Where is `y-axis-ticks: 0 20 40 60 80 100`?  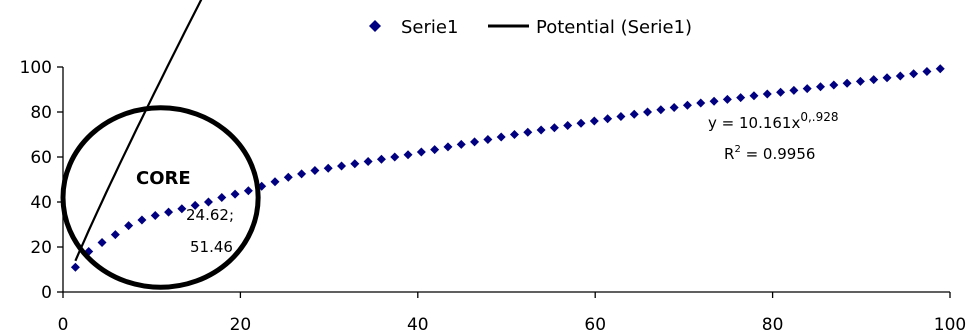
y-axis-ticks: 0 20 40 60 80 100 is located at coordinates (41, 180).